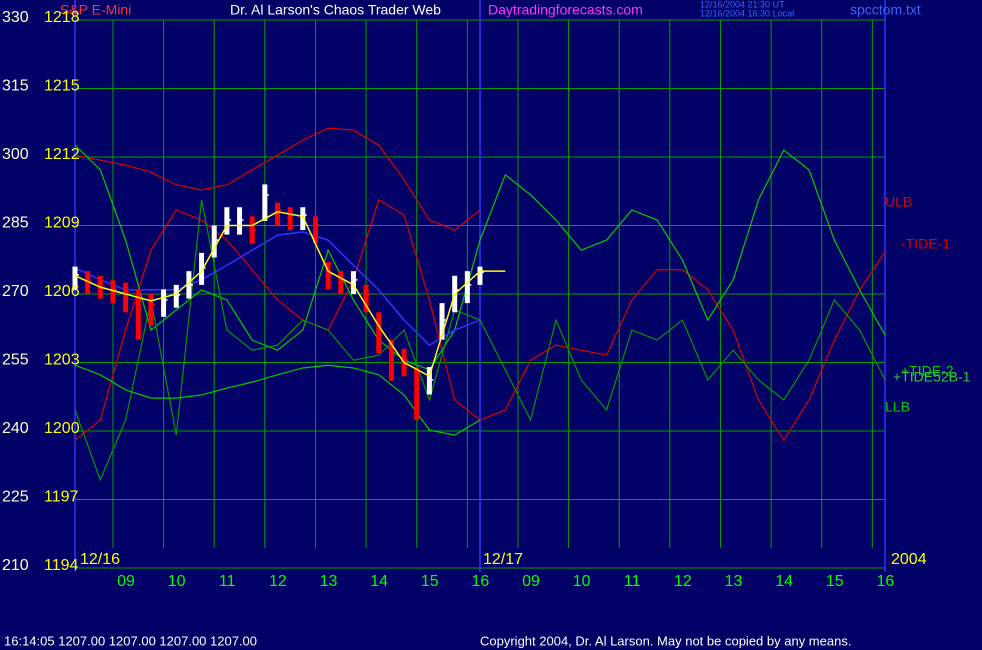  I want to click on y2-tick-label: 1212, so click(62, 154).